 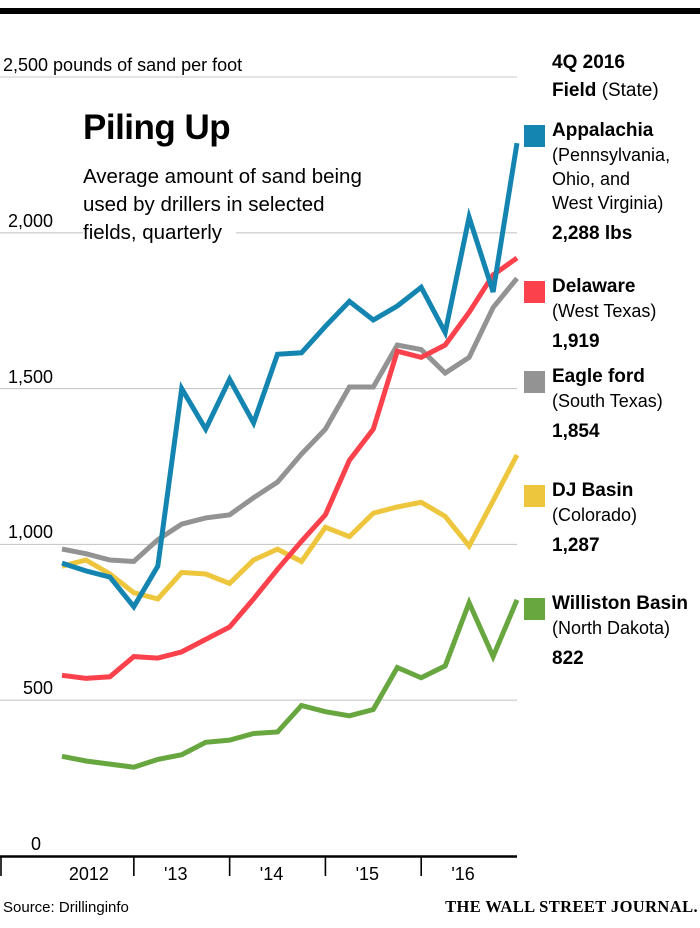 I want to click on y-tick-label-0: 0, so click(x=35, y=844).